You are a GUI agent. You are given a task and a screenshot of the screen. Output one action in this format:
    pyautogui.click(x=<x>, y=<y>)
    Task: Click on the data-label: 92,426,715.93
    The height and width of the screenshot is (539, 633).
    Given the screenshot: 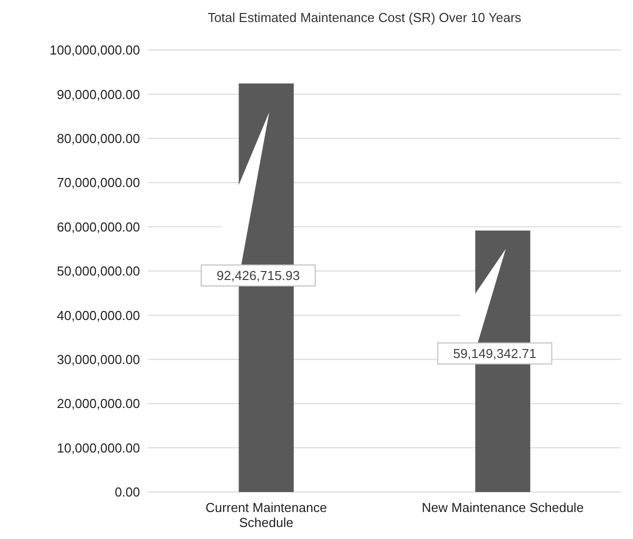 What is the action you would take?
    pyautogui.click(x=258, y=276)
    